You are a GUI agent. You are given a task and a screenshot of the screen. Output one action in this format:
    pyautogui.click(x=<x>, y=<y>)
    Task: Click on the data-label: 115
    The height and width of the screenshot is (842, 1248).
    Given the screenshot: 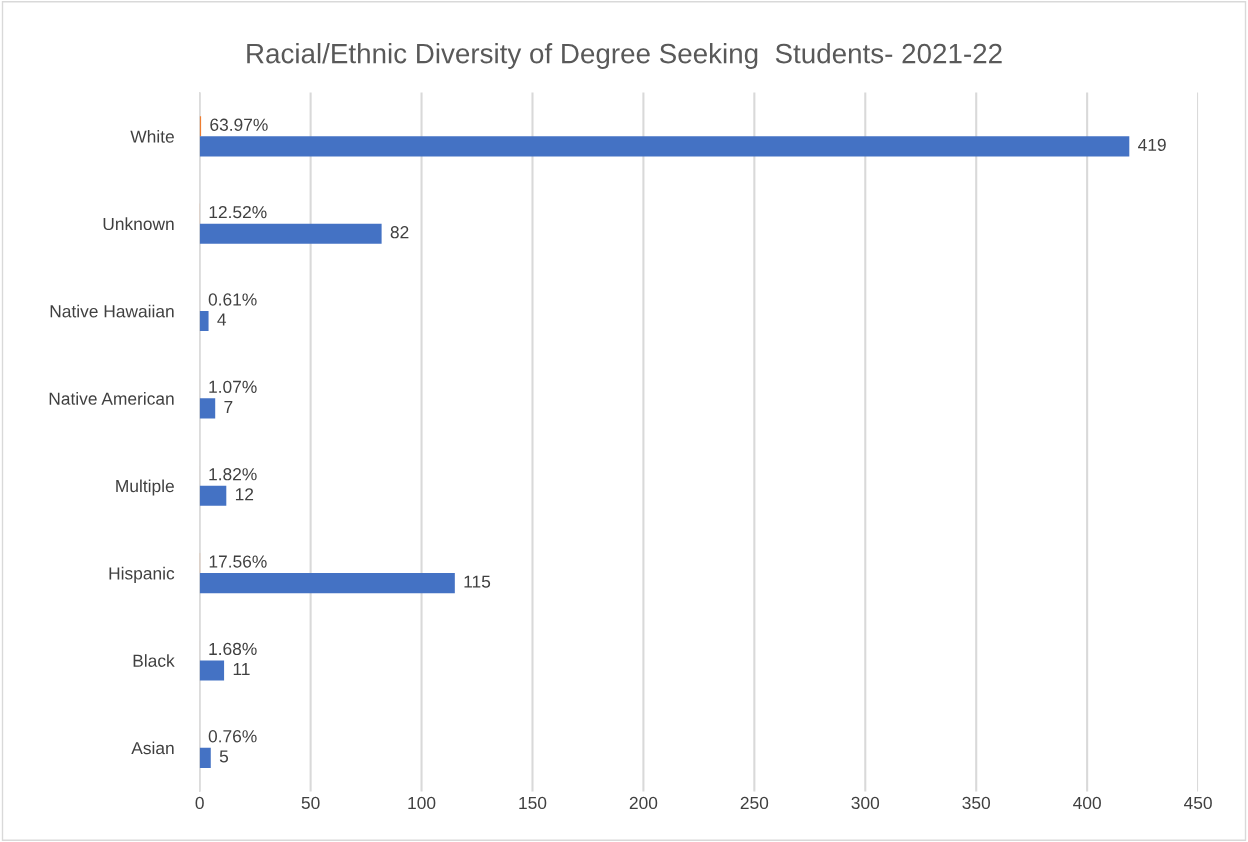 What is the action you would take?
    pyautogui.click(x=477, y=581)
    